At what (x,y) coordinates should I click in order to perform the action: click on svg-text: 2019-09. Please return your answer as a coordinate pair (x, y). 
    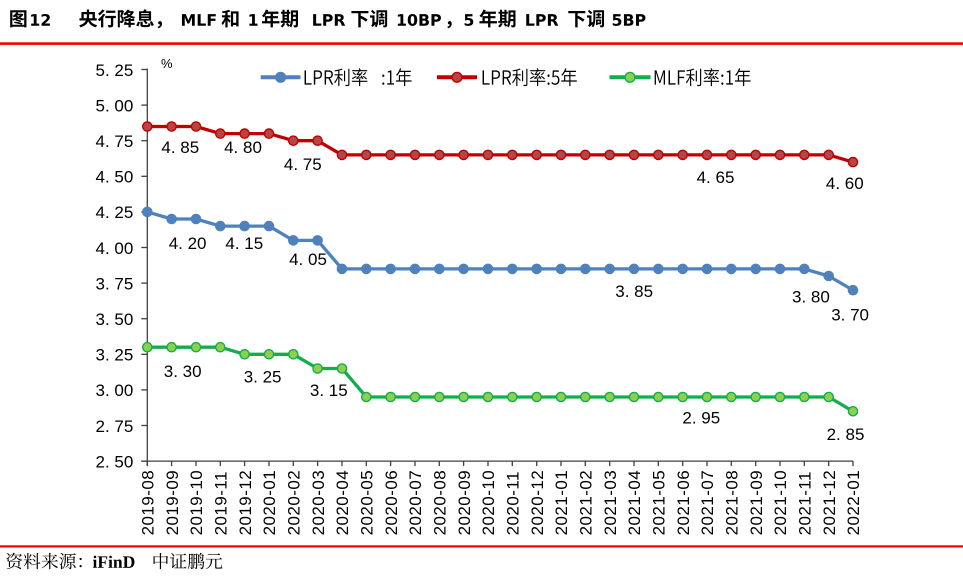
    Looking at the image, I should click on (172, 503).